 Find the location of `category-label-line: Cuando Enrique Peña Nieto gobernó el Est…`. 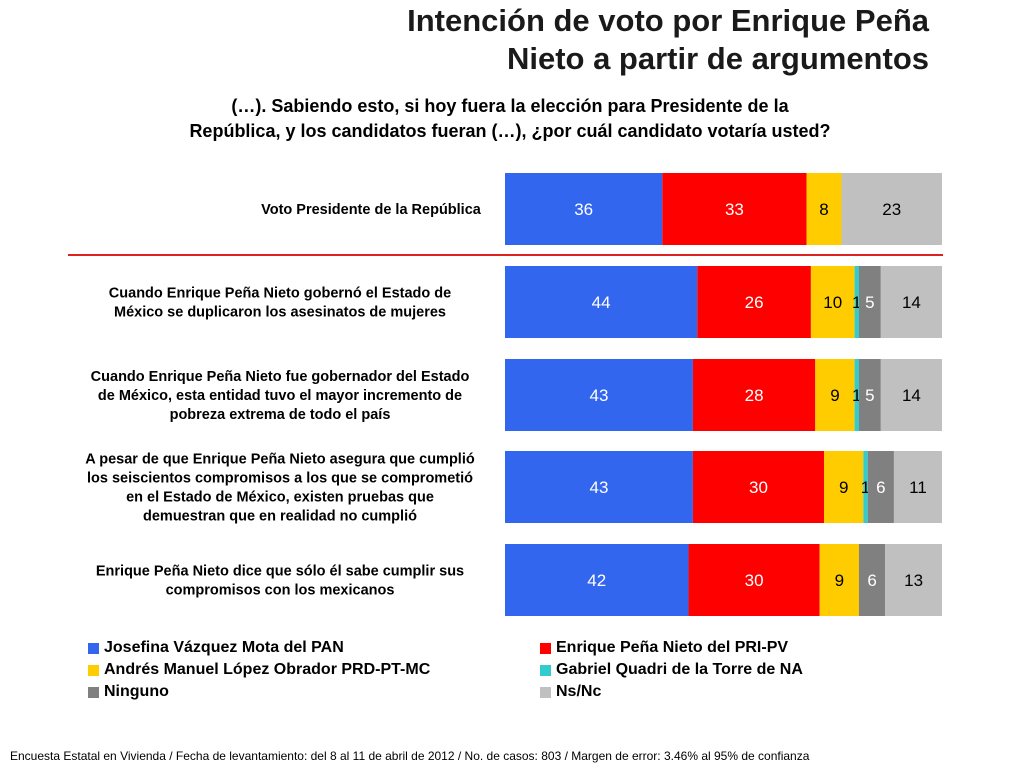

category-label-line: Cuando Enrique Peña Nieto gobernó el Est… is located at coordinates (280, 294).